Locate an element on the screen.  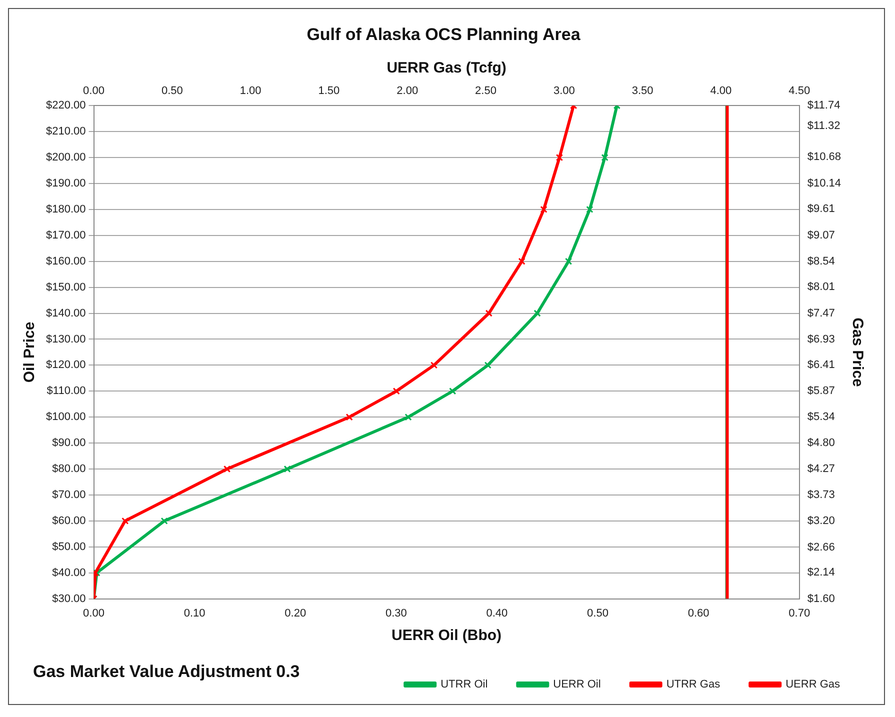
x-tick-label: 0.70 is located at coordinates (799, 613).